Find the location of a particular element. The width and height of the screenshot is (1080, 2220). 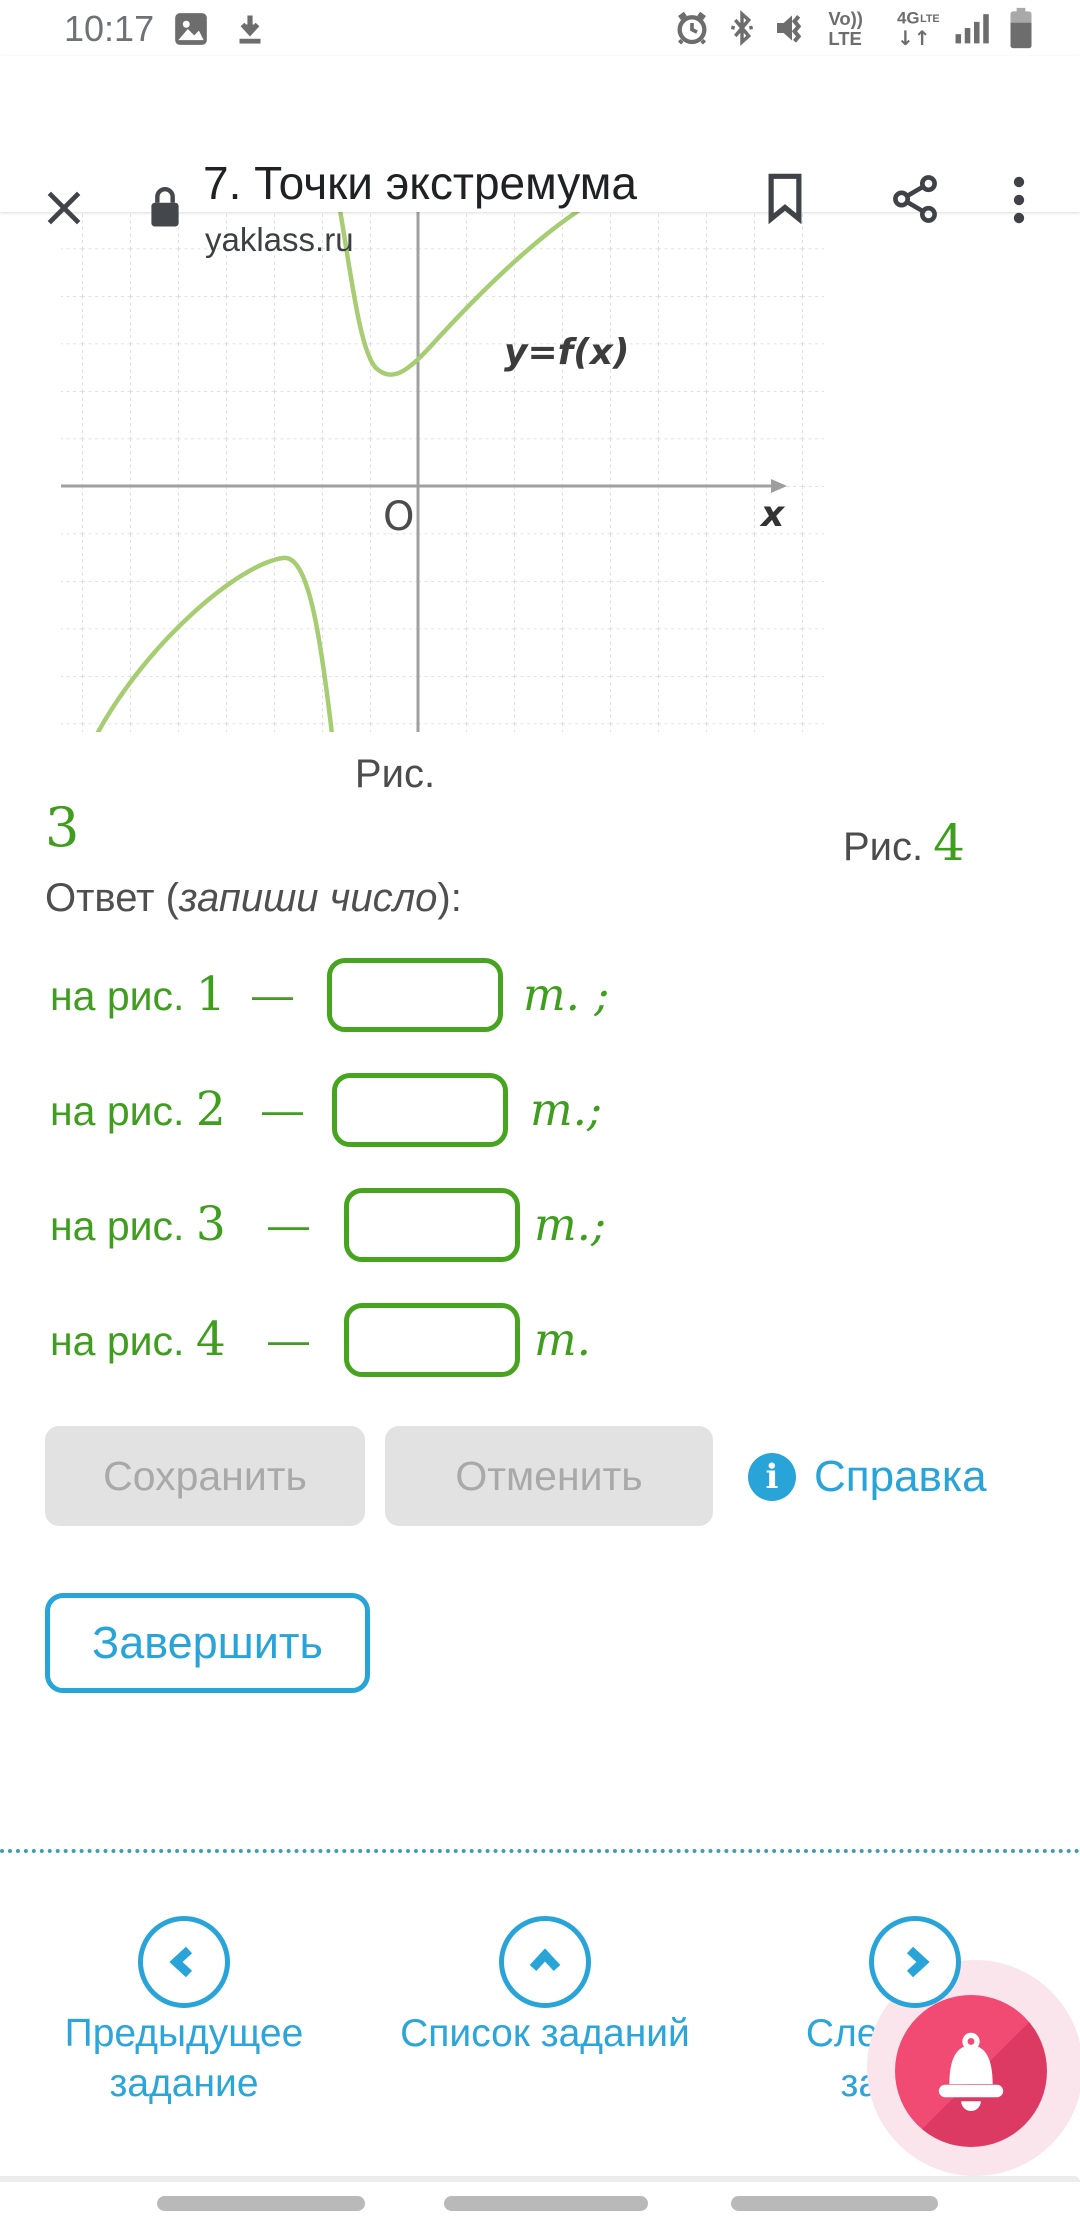

answer-row-3: на рис. 3 — т.; is located at coordinates (350, 1225).